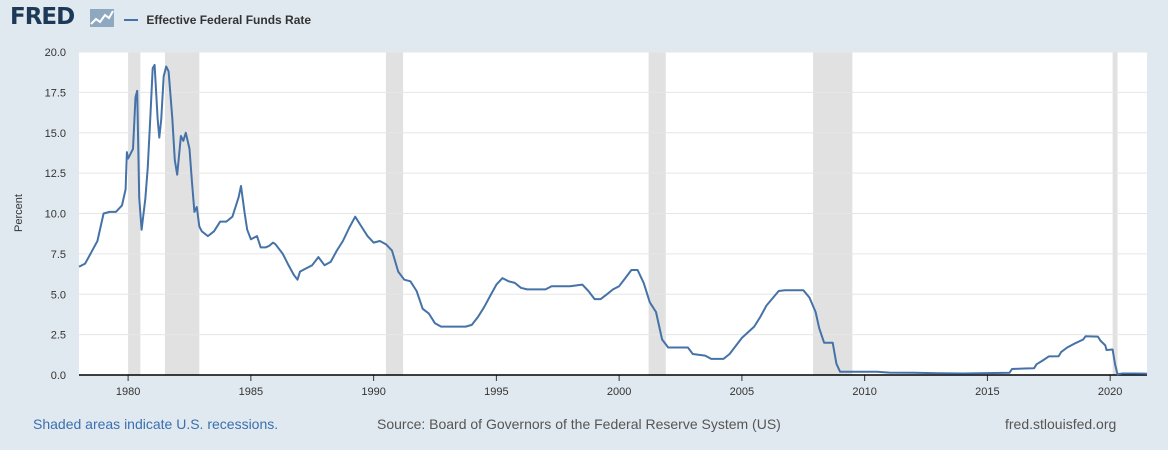 The height and width of the screenshot is (450, 1168). What do you see at coordinates (864, 392) in the screenshot?
I see `x-tick-label: 2010` at bounding box center [864, 392].